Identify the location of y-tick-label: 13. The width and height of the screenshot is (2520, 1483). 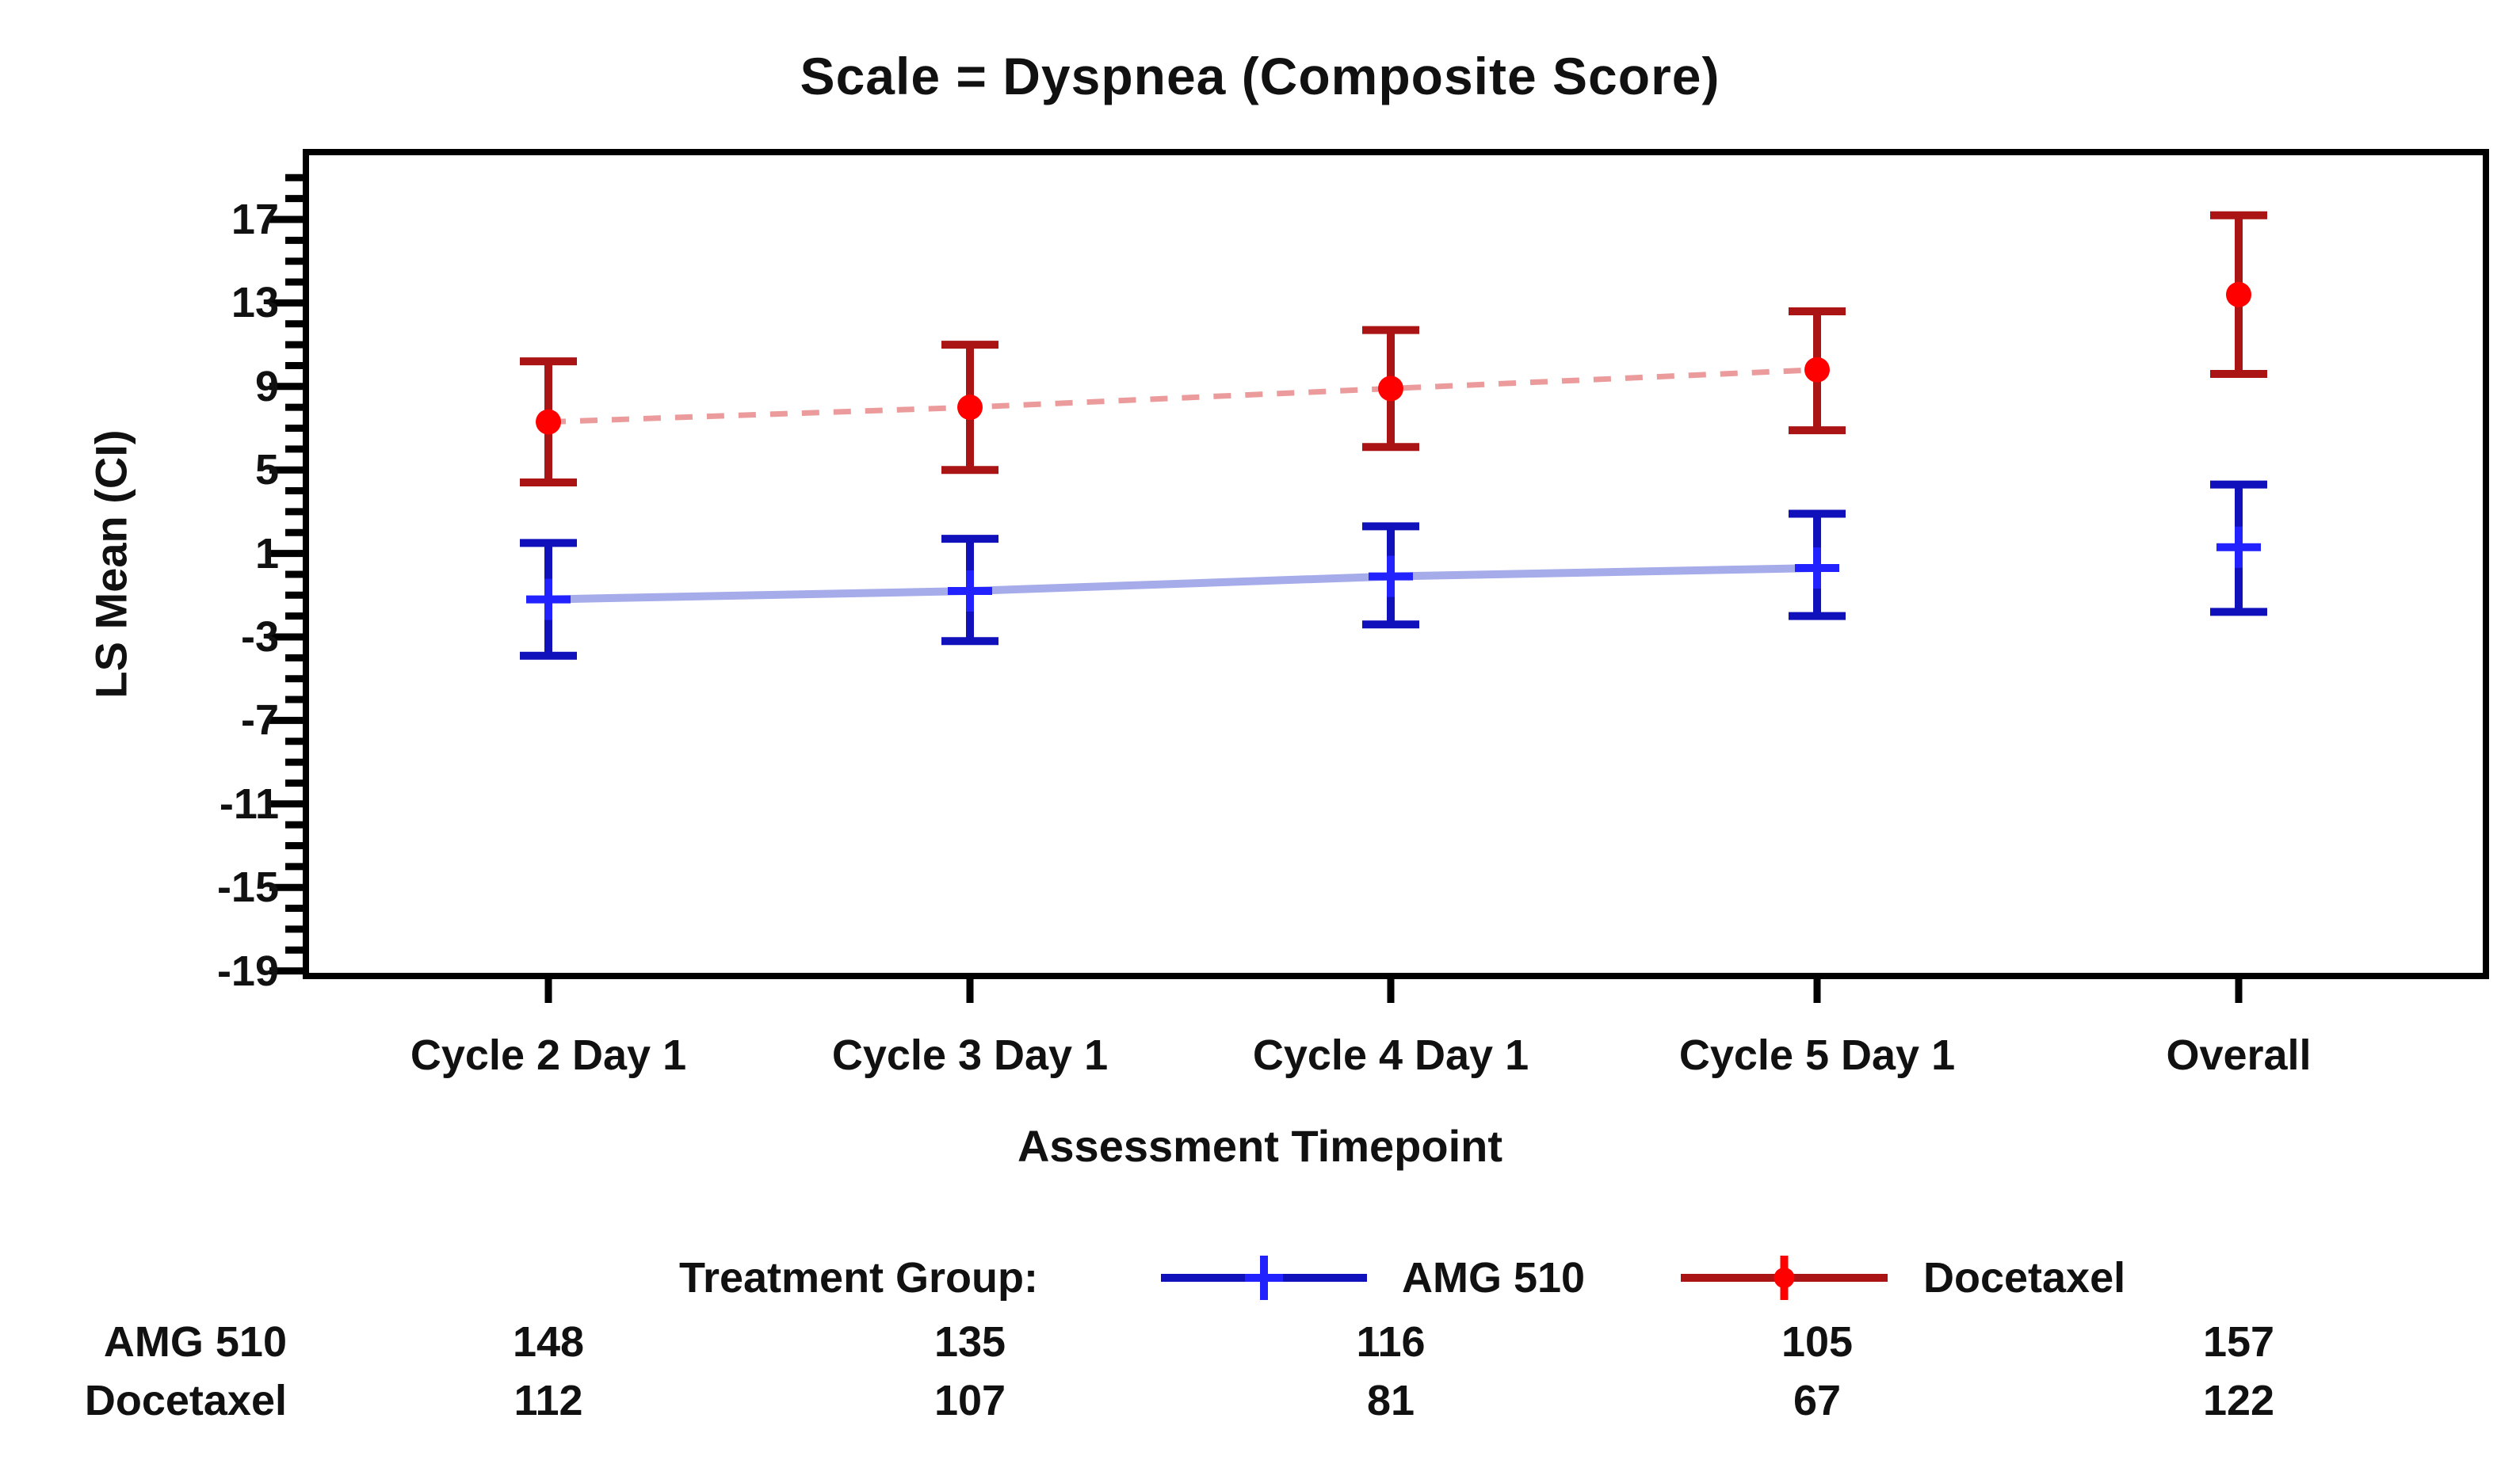
(255, 303).